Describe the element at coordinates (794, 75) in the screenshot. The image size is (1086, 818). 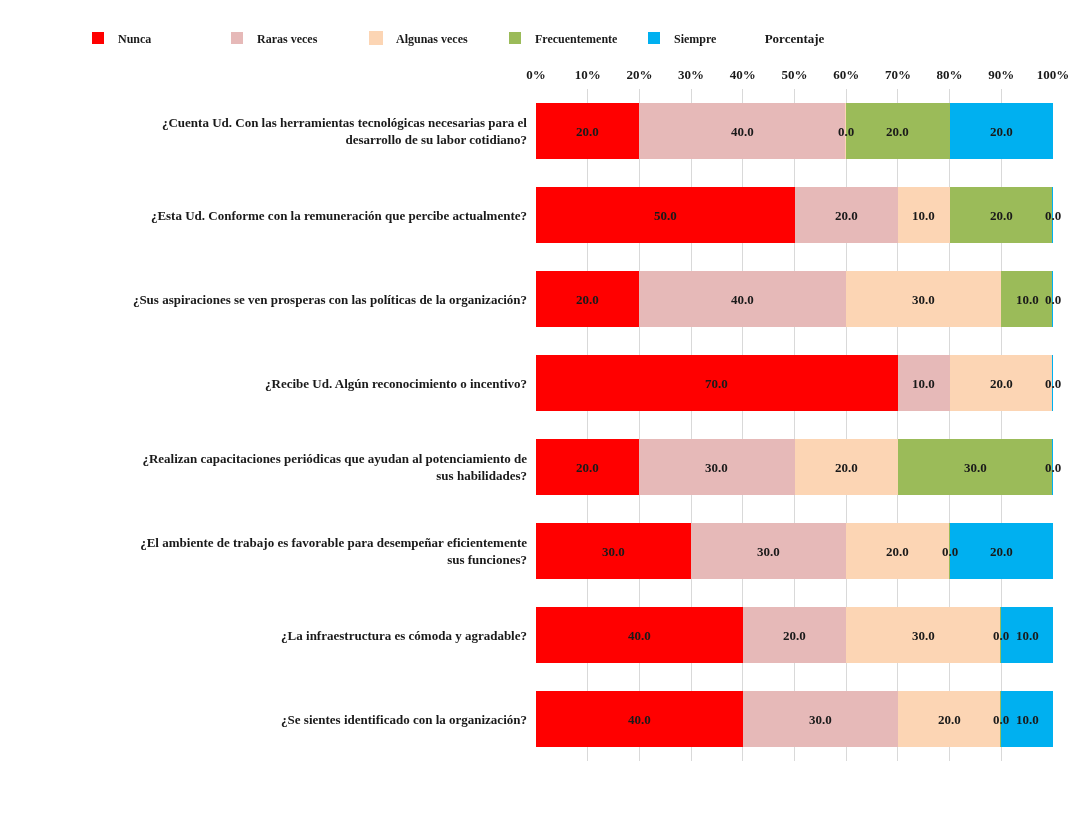
I see `x-tick-label: 50%` at that location.